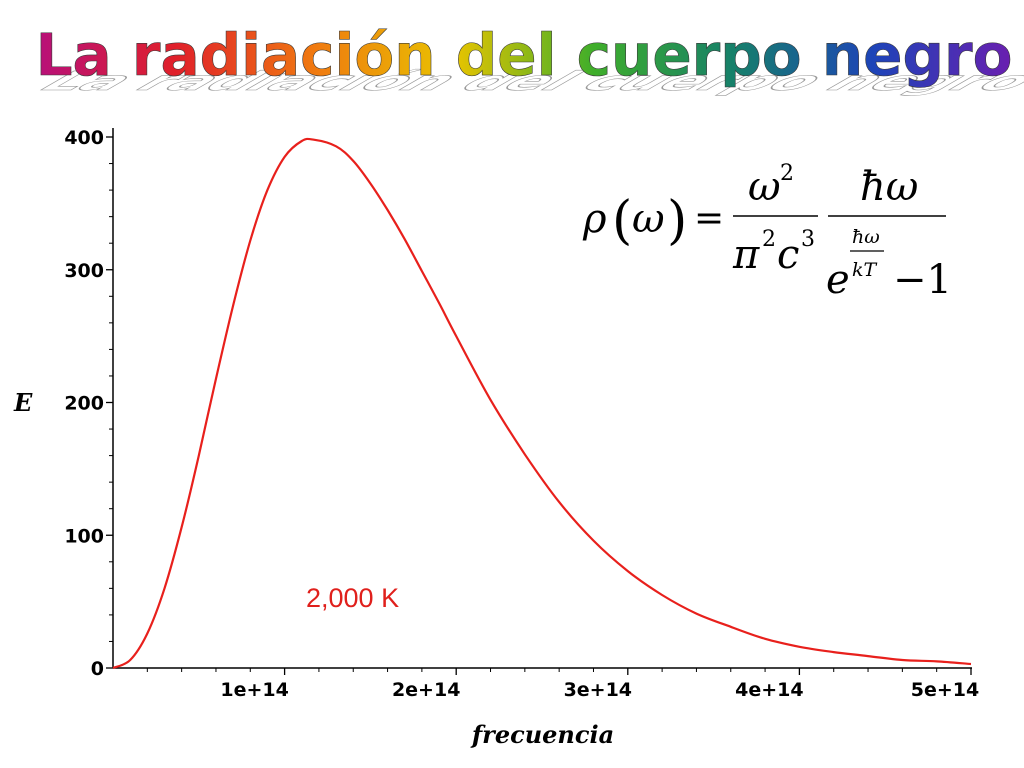 The width and height of the screenshot is (1024, 768). I want to click on y-axis-ticks: 0 100 200 300 400, so click(88, 403).